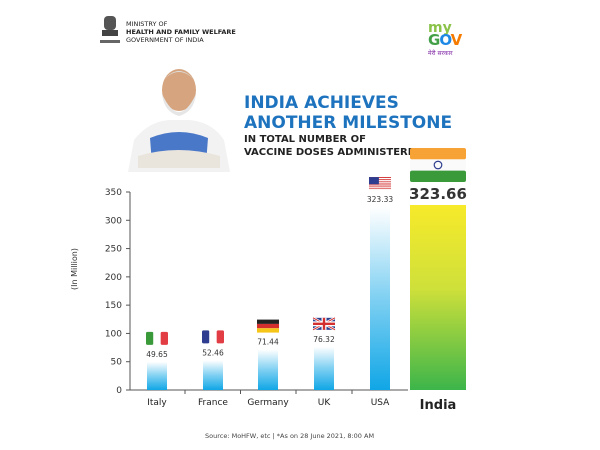 The height and width of the screenshot is (450, 600). What do you see at coordinates (113, 334) in the screenshot?
I see `y-tick-label: 100` at bounding box center [113, 334].